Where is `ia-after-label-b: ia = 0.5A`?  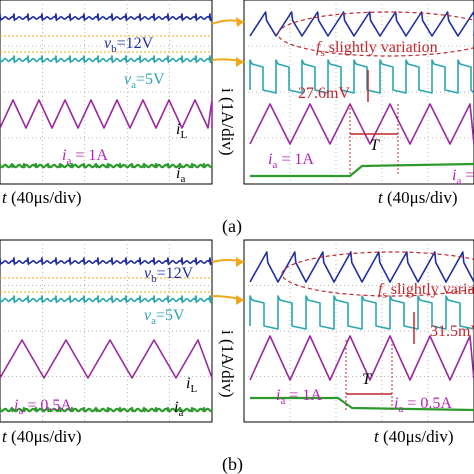 ia-after-label-b: ia = 0.5A is located at coordinates (423, 405).